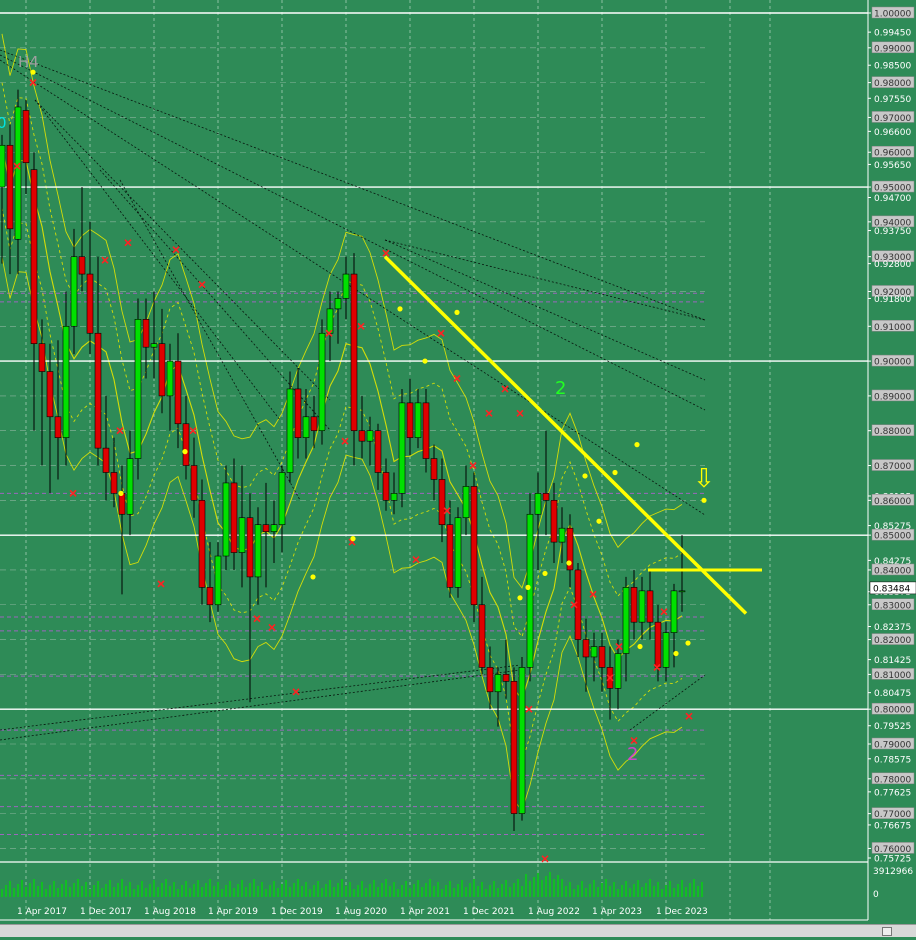  What do you see at coordinates (892, 826) in the screenshot?
I see `axis-label: 0.76675` at bounding box center [892, 826].